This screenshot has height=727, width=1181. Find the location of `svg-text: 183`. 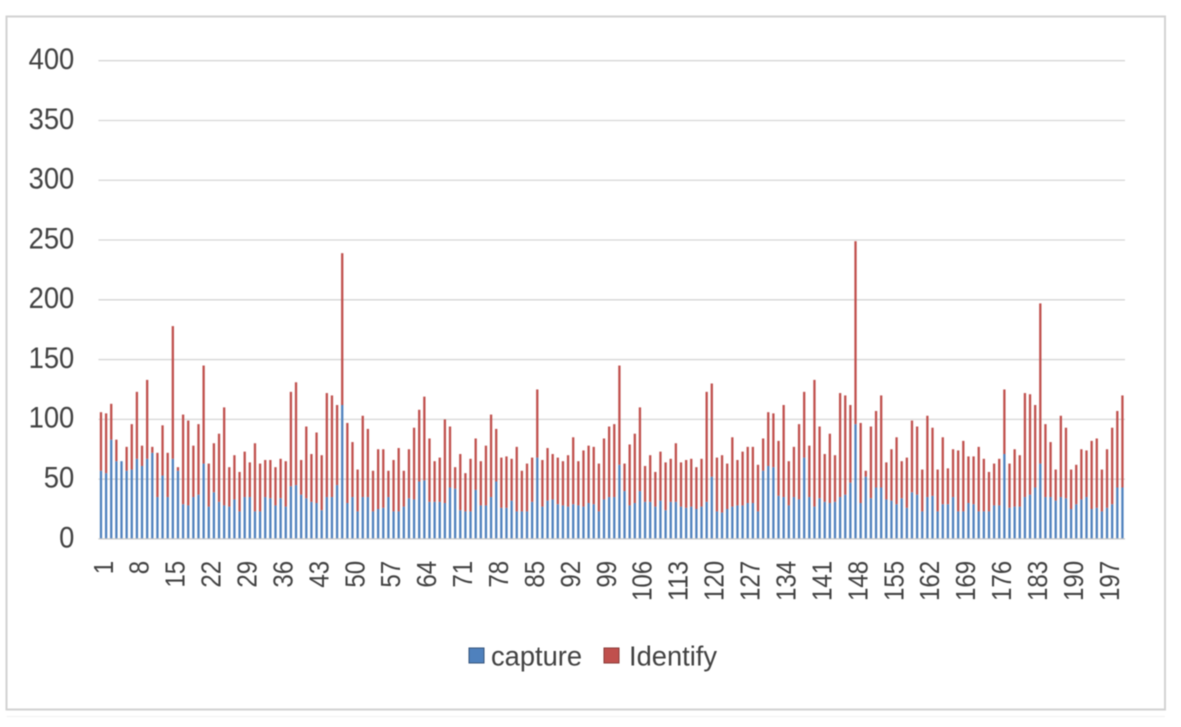

svg-text: 183 is located at coordinates (1037, 581).